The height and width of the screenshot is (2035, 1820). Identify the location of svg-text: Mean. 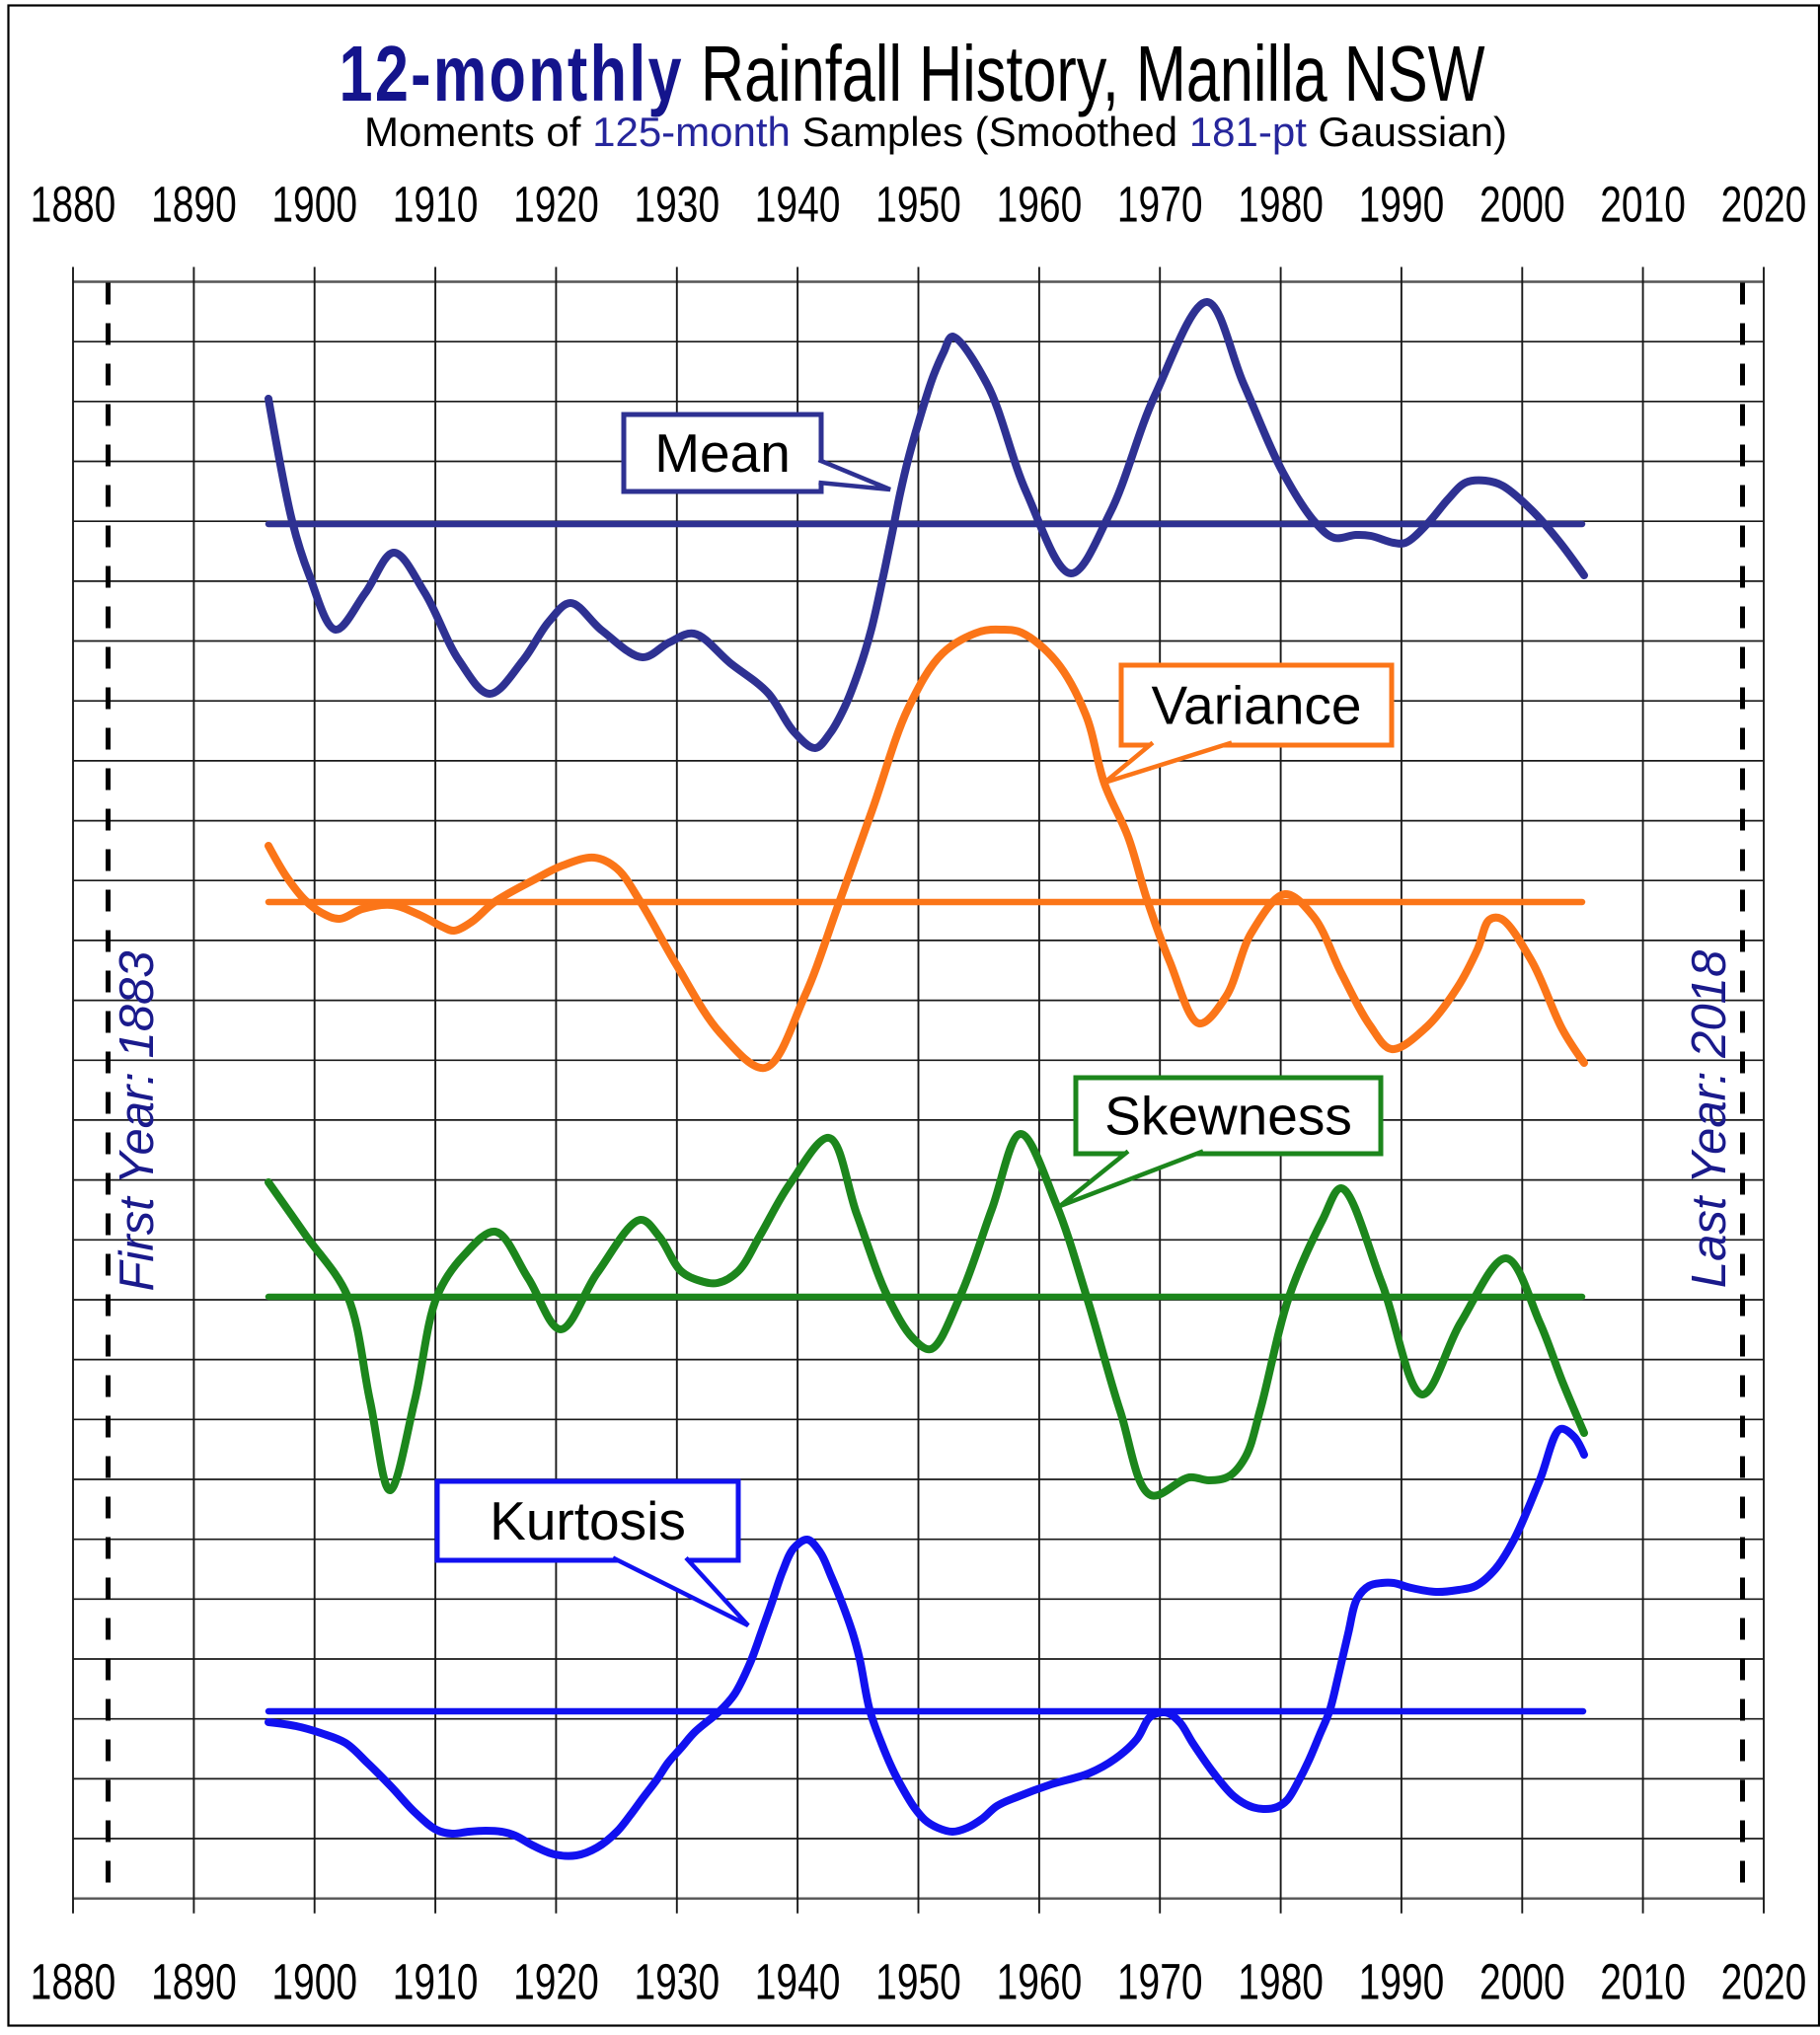
(722, 453).